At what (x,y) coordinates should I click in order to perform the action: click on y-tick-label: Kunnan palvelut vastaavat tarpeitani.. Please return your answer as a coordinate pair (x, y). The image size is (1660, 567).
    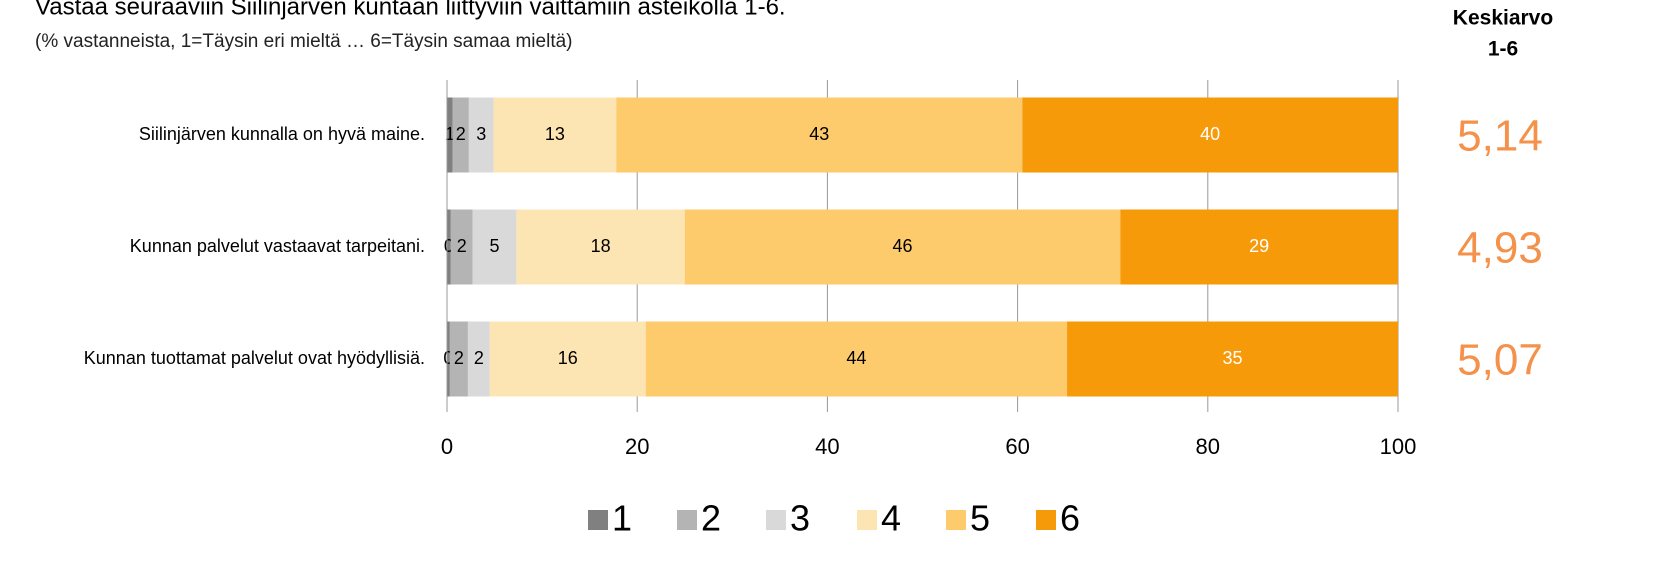
    Looking at the image, I should click on (277, 246).